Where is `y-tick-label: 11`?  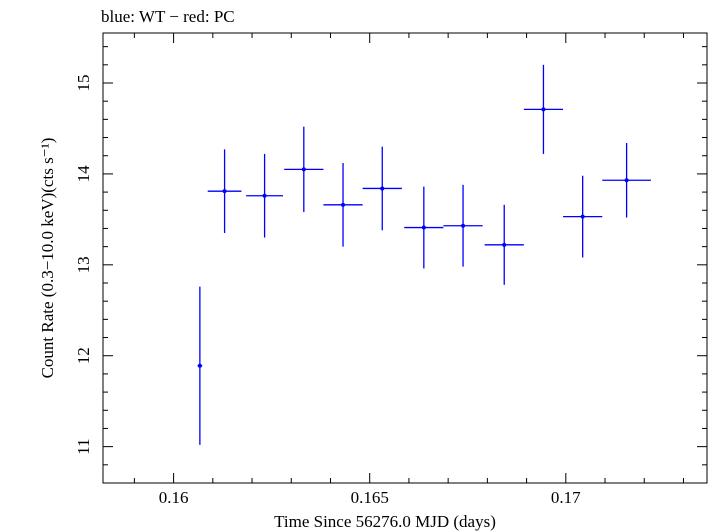 y-tick-label: 11 is located at coordinates (83, 446).